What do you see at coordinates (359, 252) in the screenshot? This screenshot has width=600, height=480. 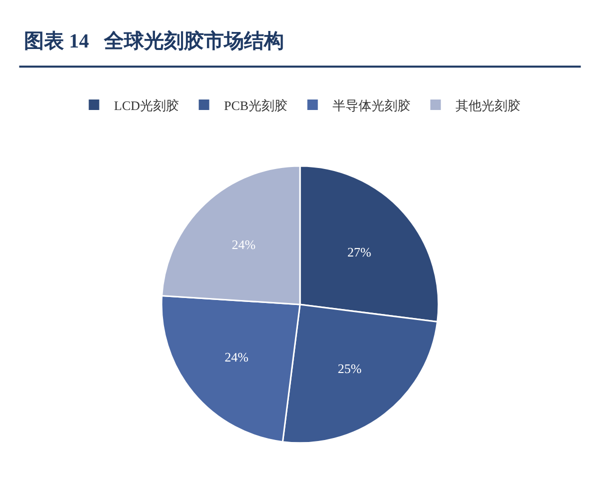 I see `data-label: 27%` at bounding box center [359, 252].